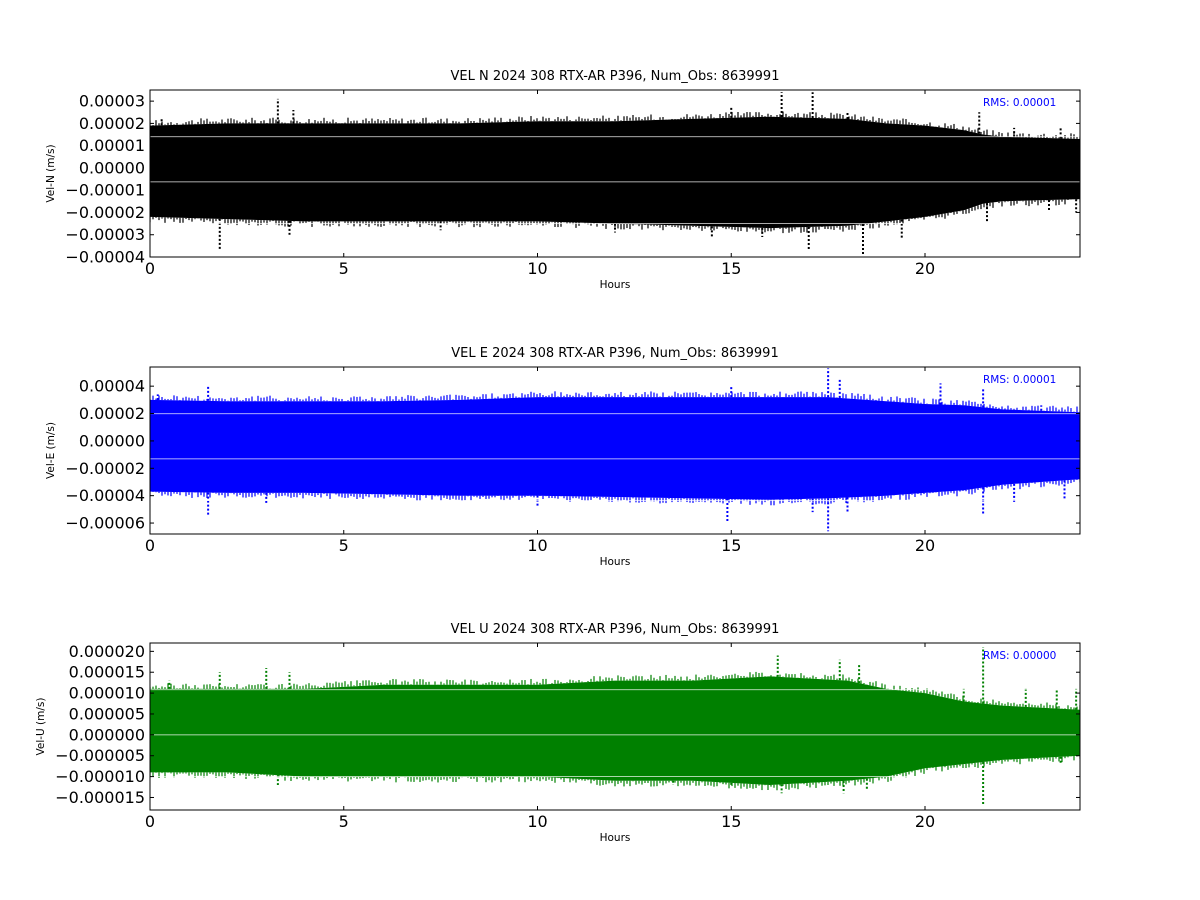 This screenshot has height=900, width=1200. I want to click on y-axis-label: Vel-N (m/s), so click(51, 173).